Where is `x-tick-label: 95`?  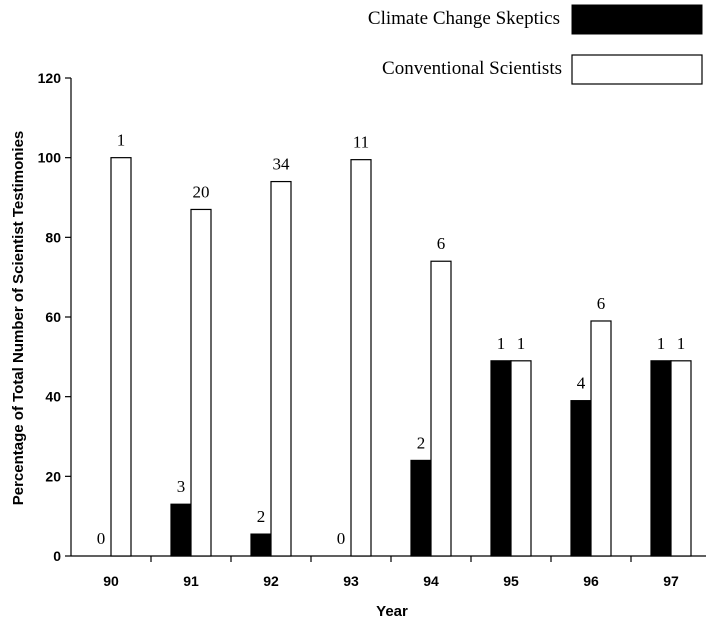
x-tick-label: 95 is located at coordinates (511, 581).